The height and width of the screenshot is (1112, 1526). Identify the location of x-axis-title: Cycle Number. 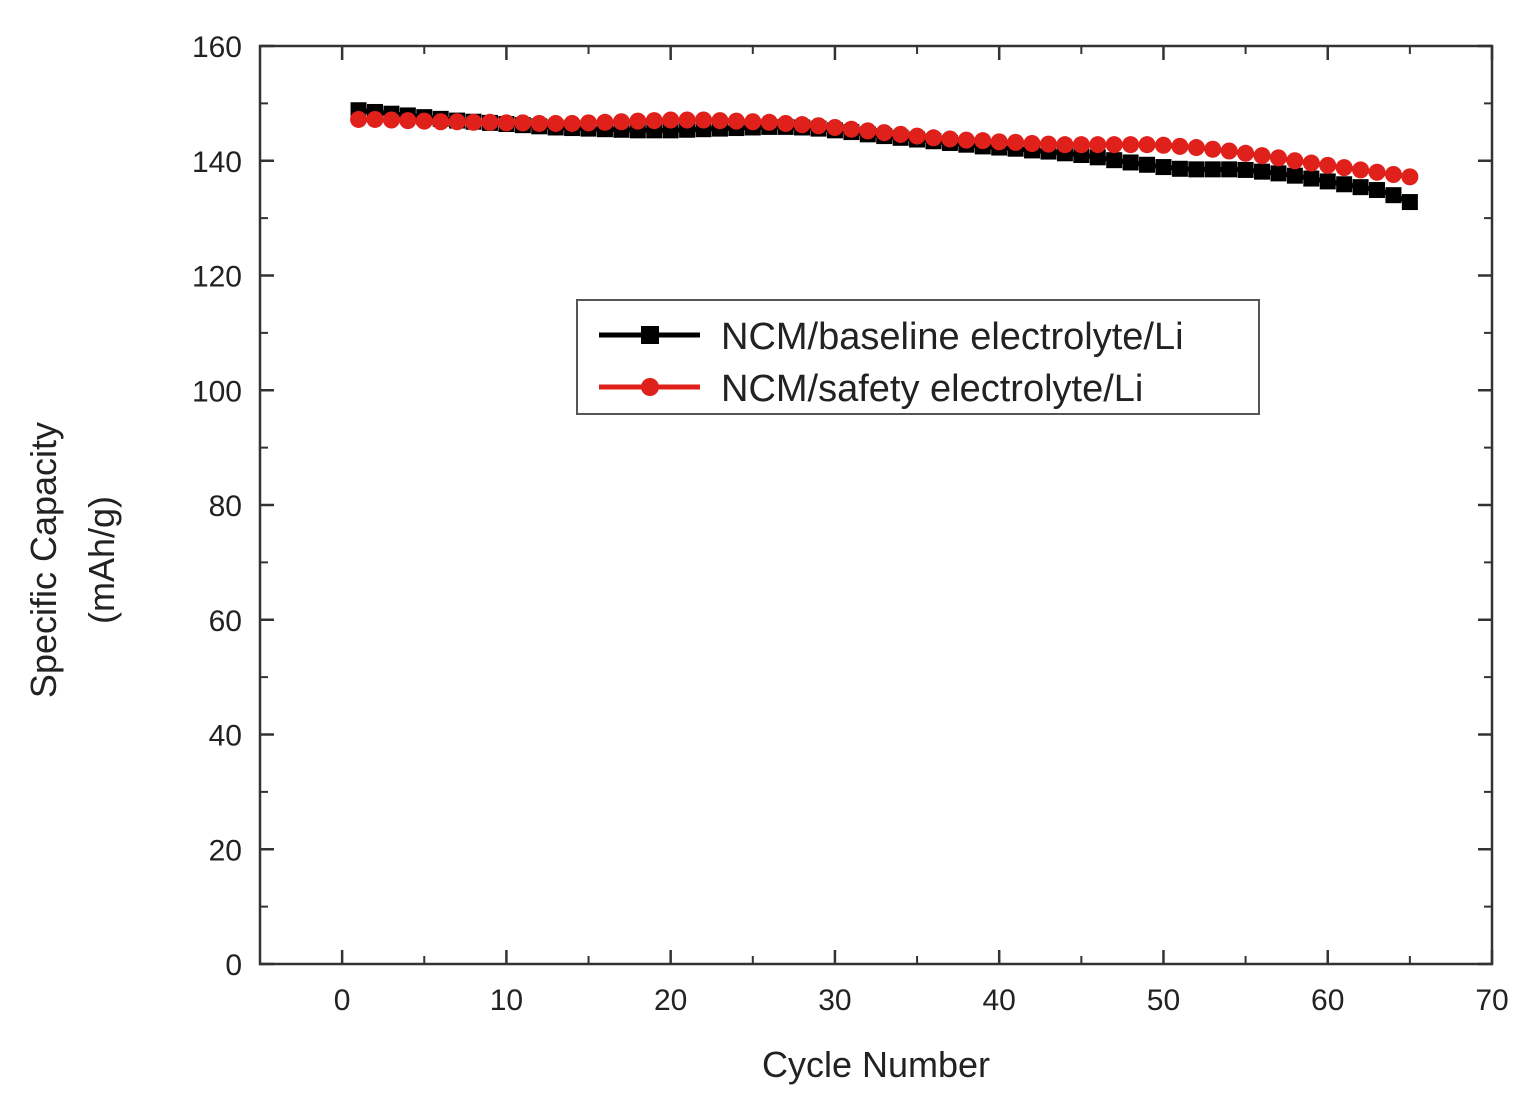
(876, 1064).